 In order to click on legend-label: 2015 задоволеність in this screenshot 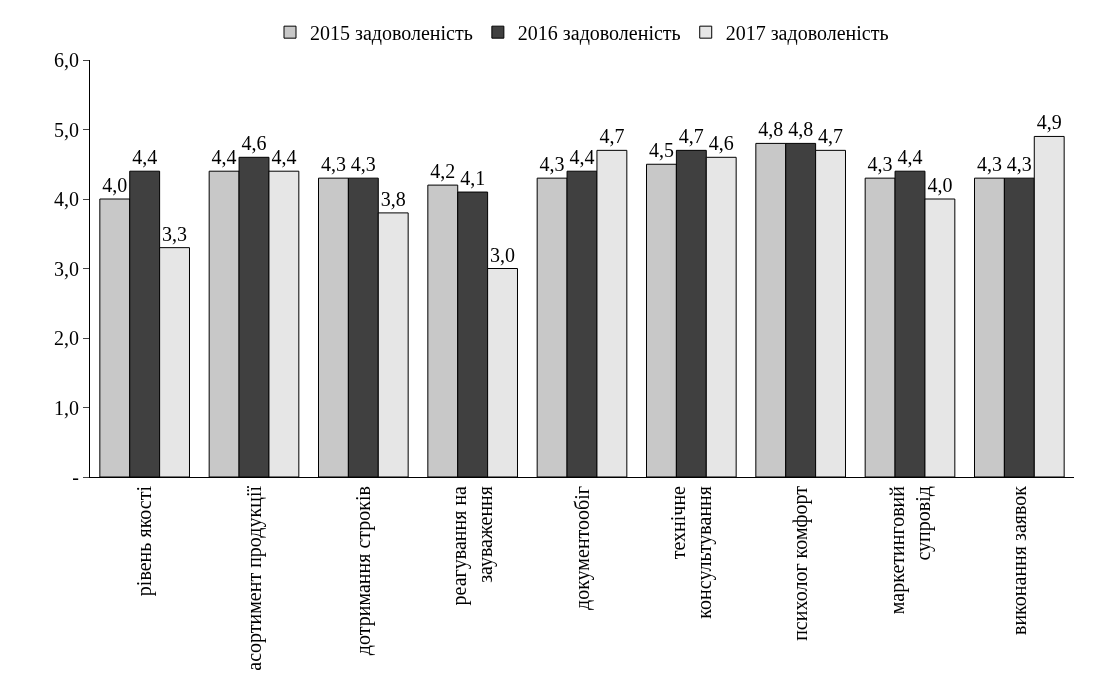, I will do `click(391, 33)`.